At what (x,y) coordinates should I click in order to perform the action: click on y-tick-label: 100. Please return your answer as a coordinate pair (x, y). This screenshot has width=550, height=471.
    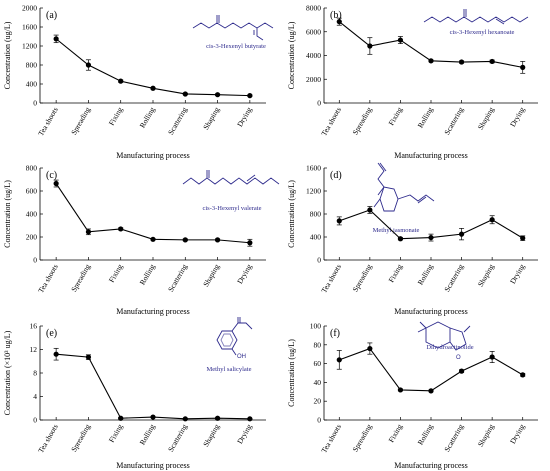
    Looking at the image, I should click on (316, 326).